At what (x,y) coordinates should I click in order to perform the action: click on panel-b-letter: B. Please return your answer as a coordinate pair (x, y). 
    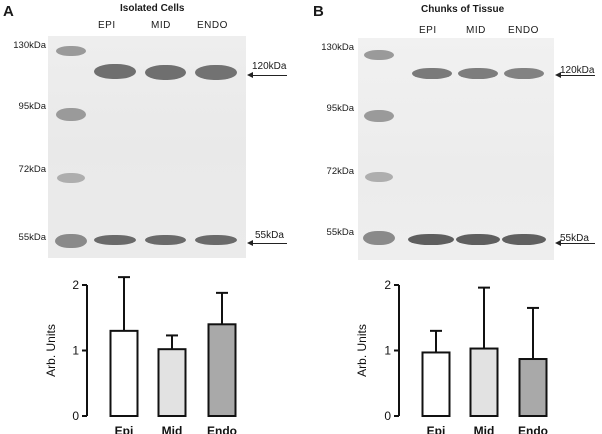
    Looking at the image, I should click on (318, 11).